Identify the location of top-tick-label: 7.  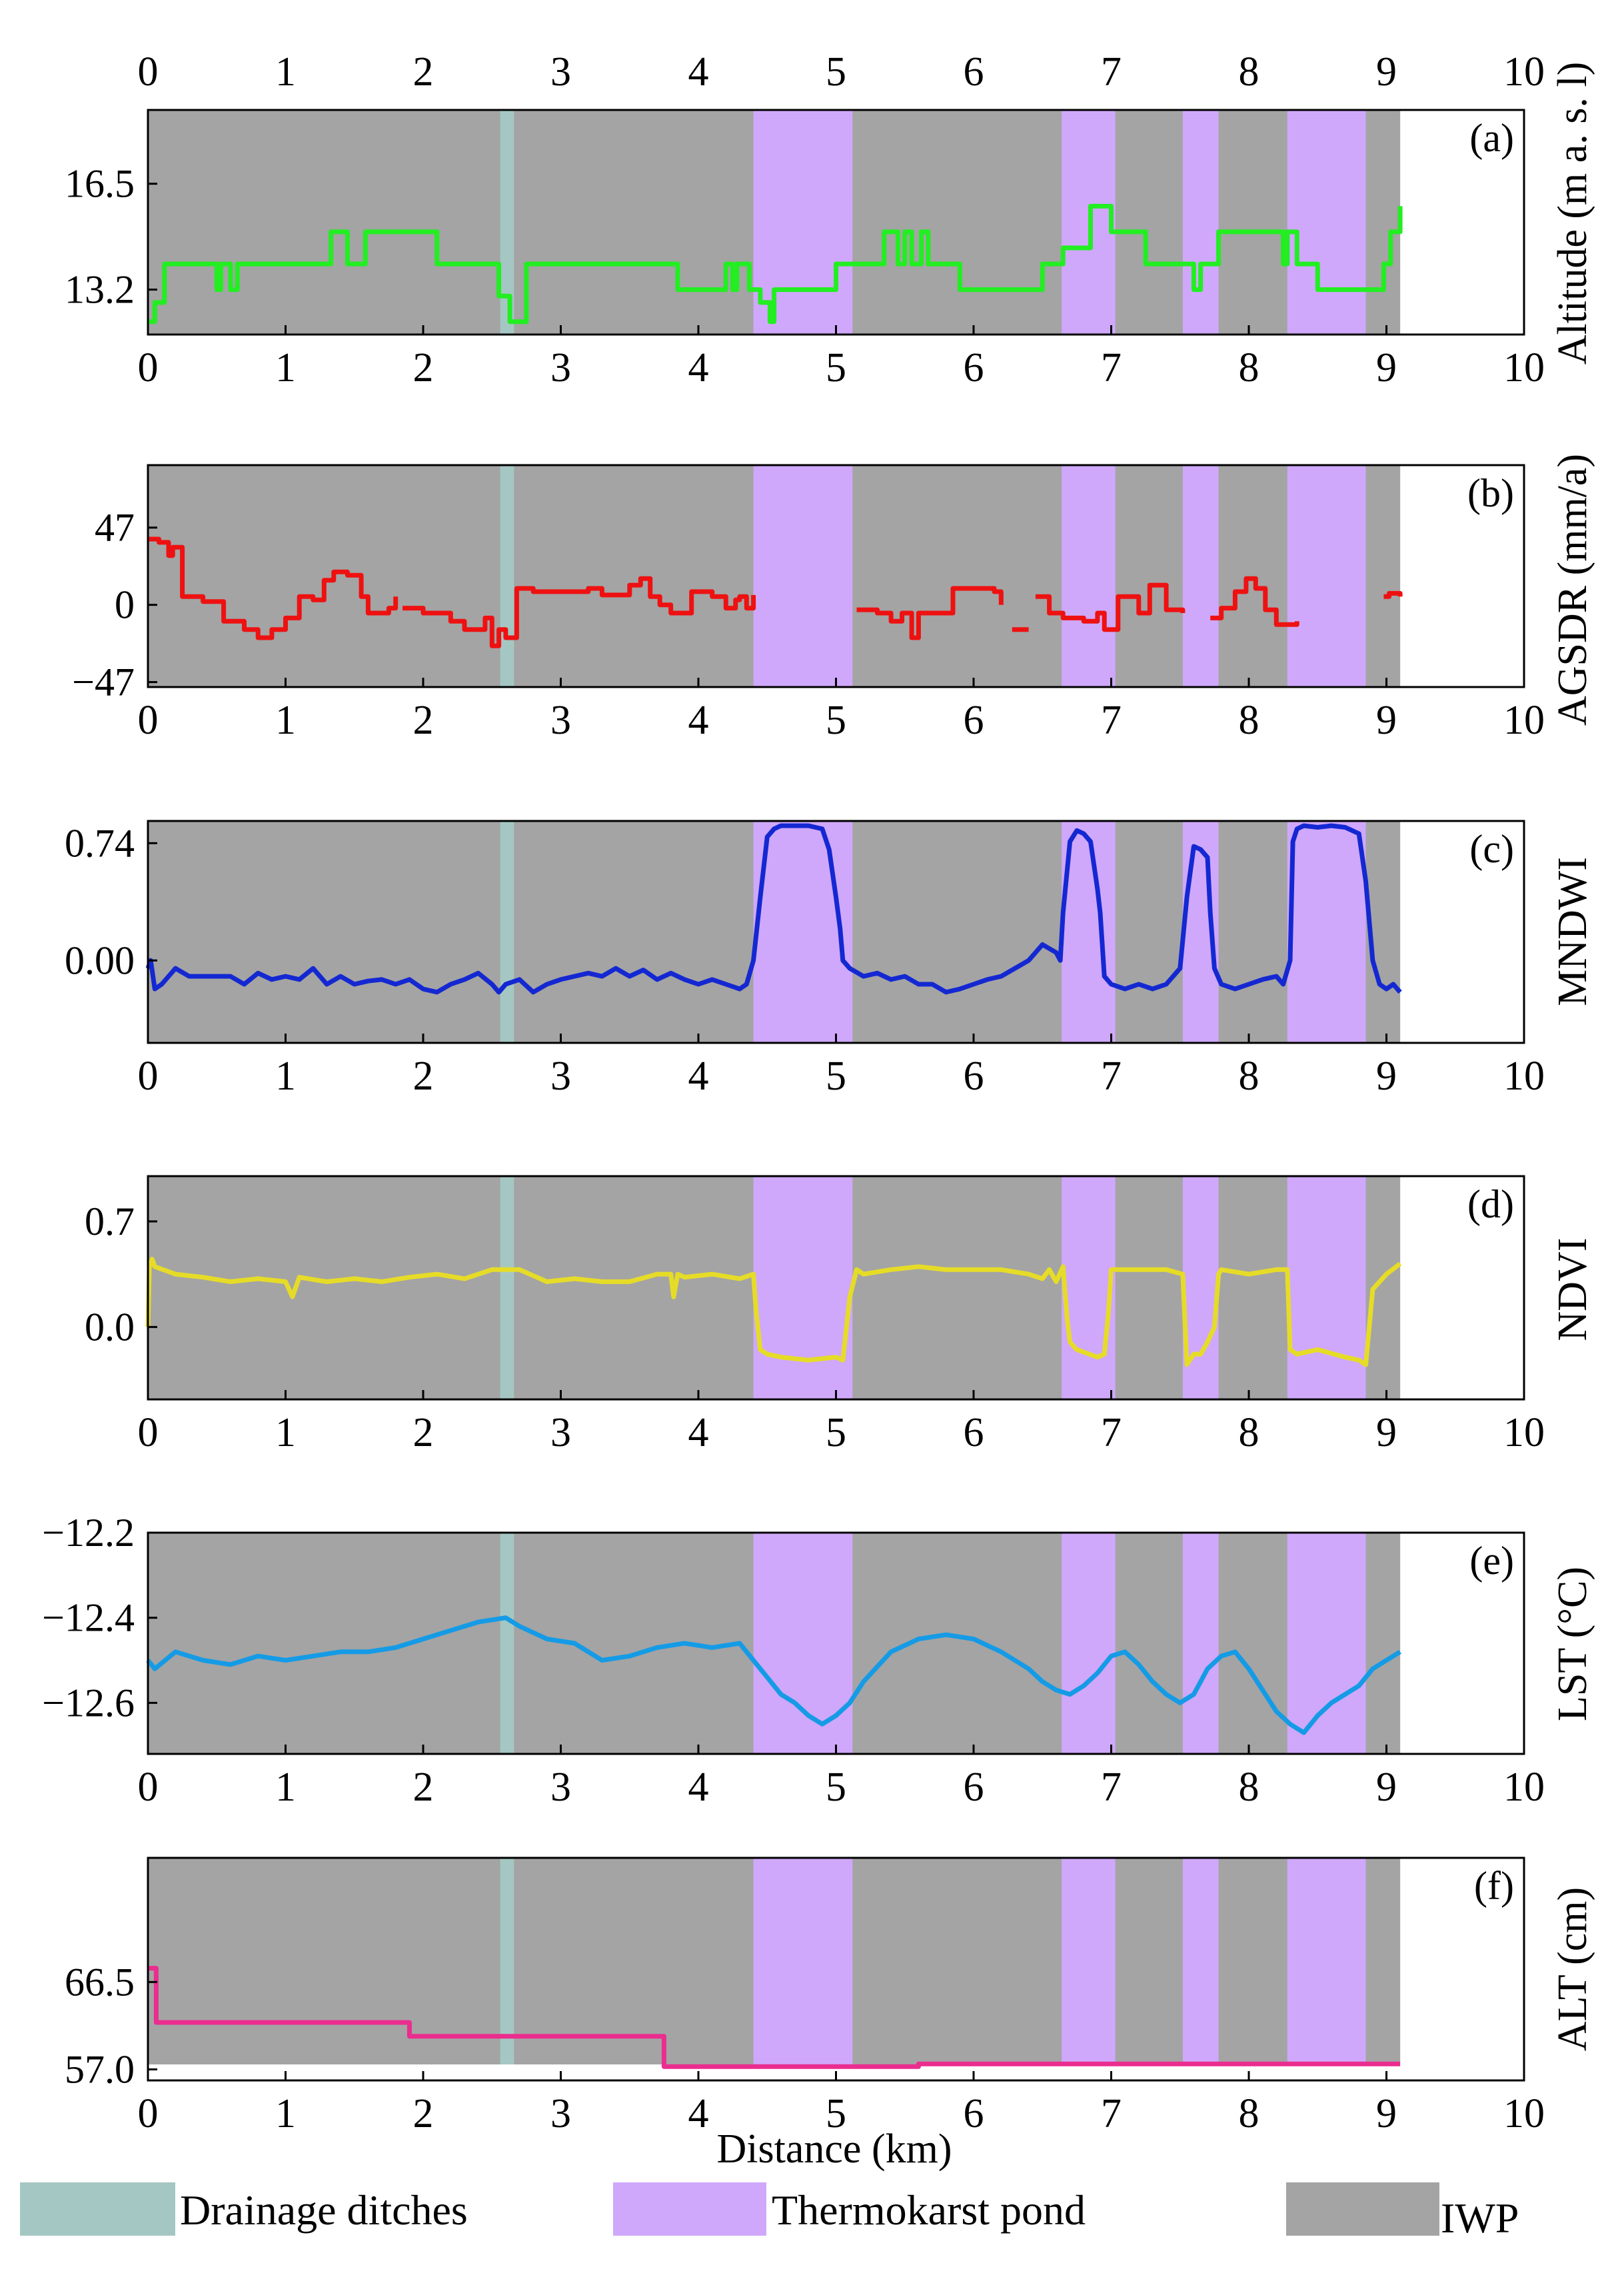
(1111, 72).